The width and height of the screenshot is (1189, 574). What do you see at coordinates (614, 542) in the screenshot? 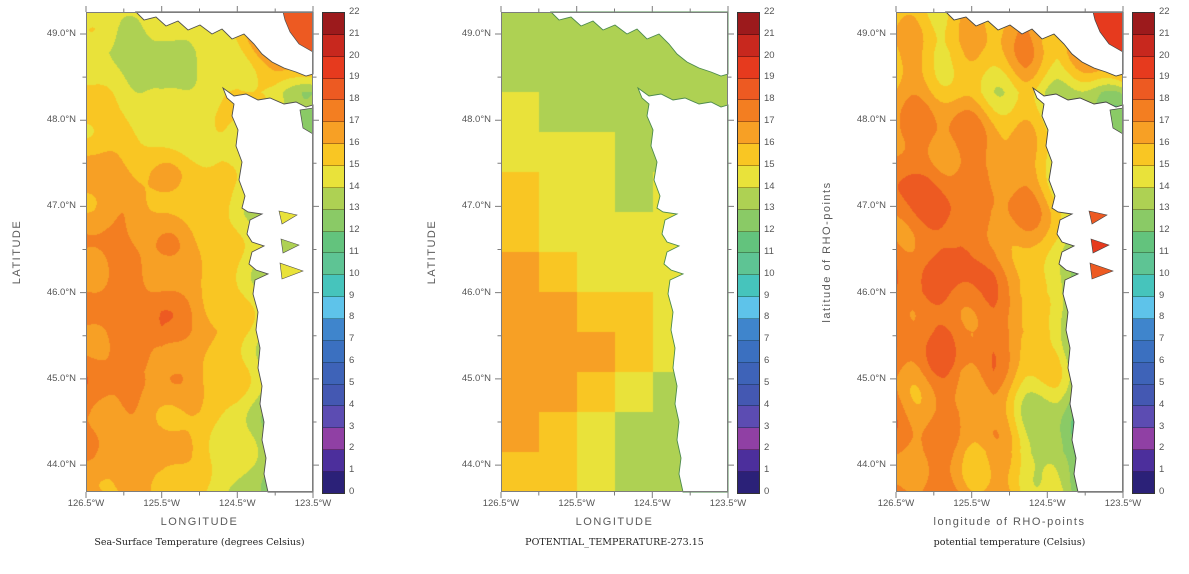
I see `panel-caption: POTENTIAL_TEMPERATURE-273.15` at bounding box center [614, 542].